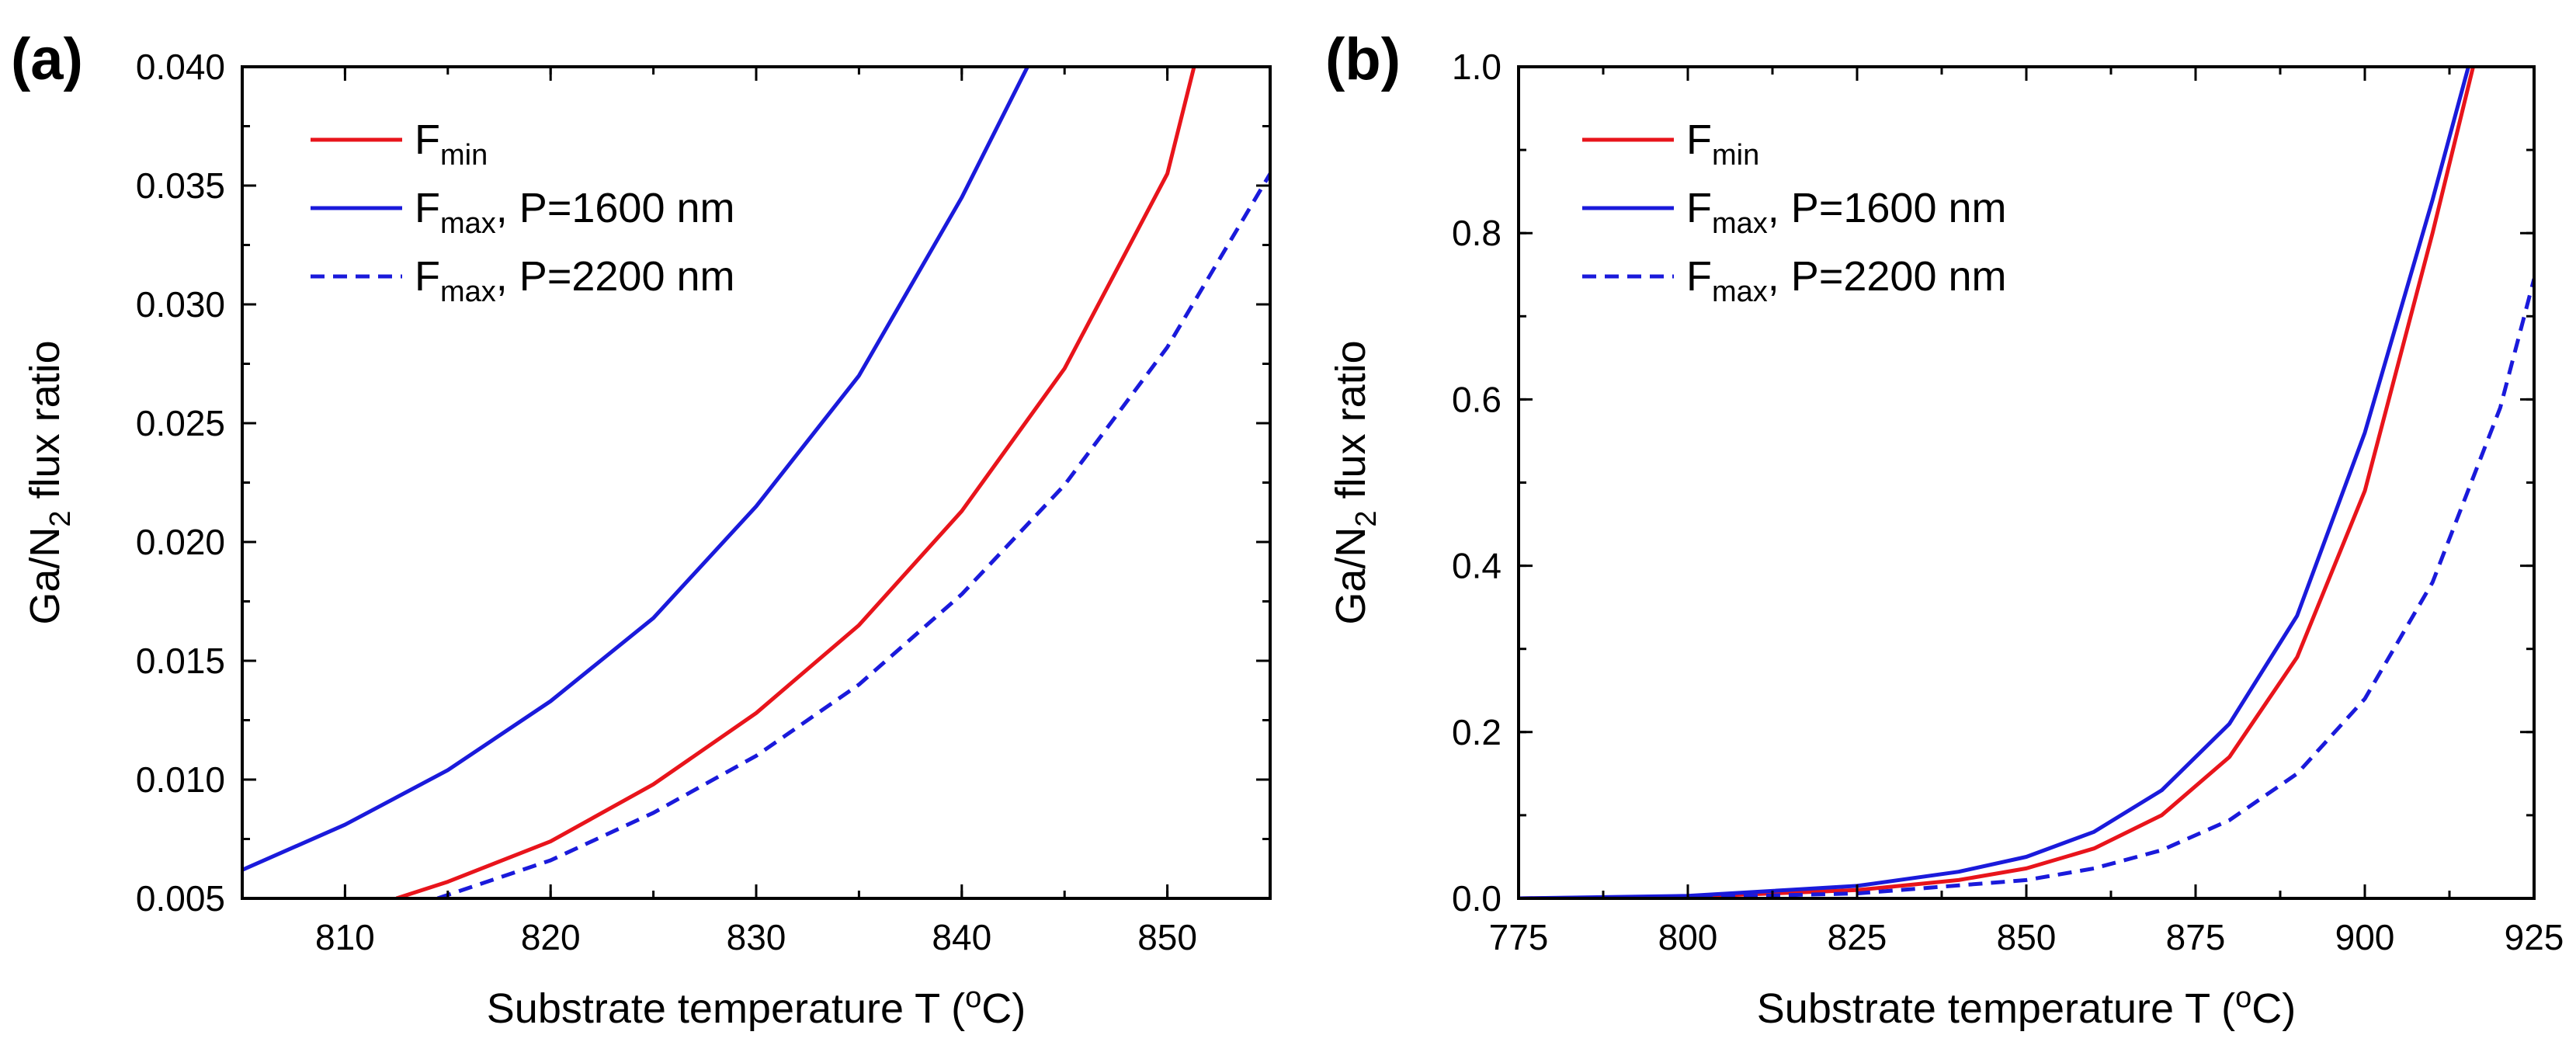 This screenshot has height=1063, width=2576. What do you see at coordinates (1519, 937) in the screenshot?
I see `x-tick-label: 775` at bounding box center [1519, 937].